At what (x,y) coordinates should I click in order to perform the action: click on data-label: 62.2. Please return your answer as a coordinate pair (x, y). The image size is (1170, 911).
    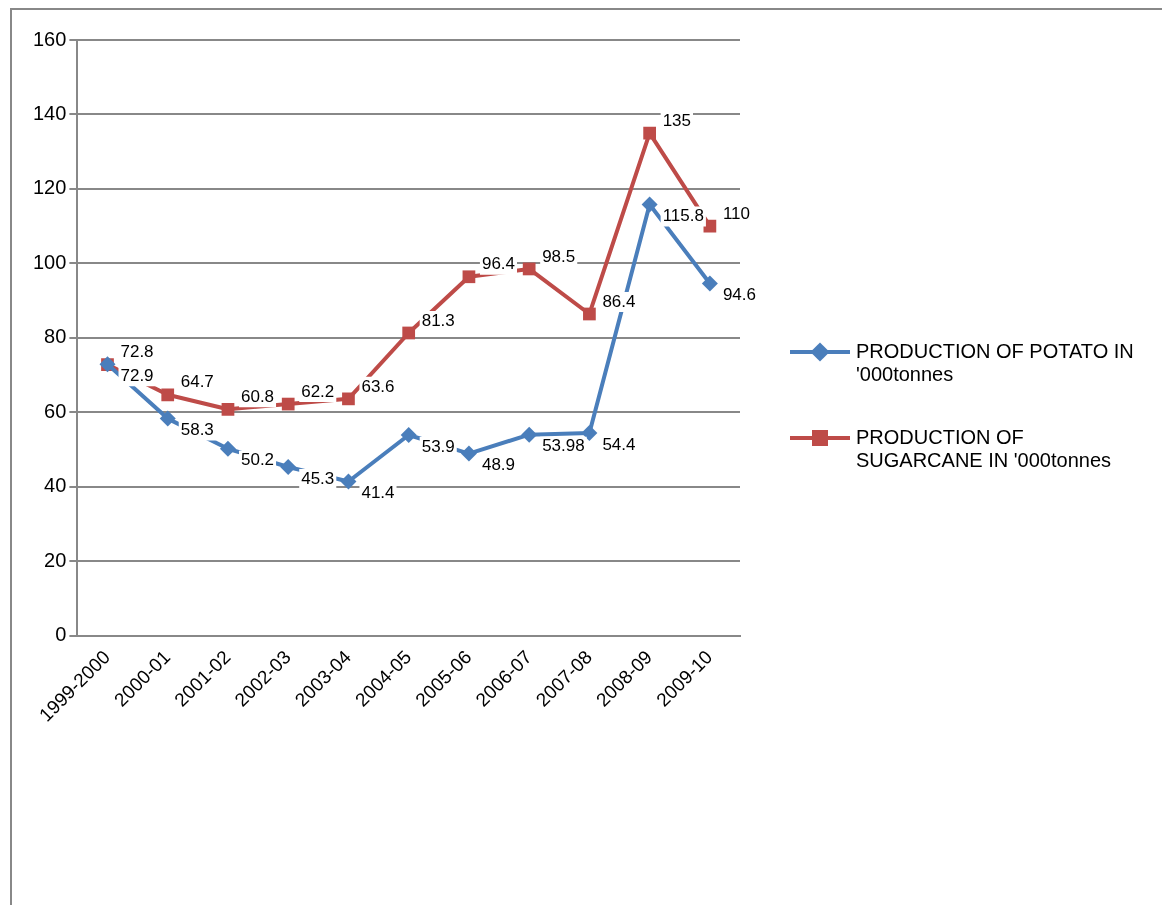
    Looking at the image, I should click on (318, 391).